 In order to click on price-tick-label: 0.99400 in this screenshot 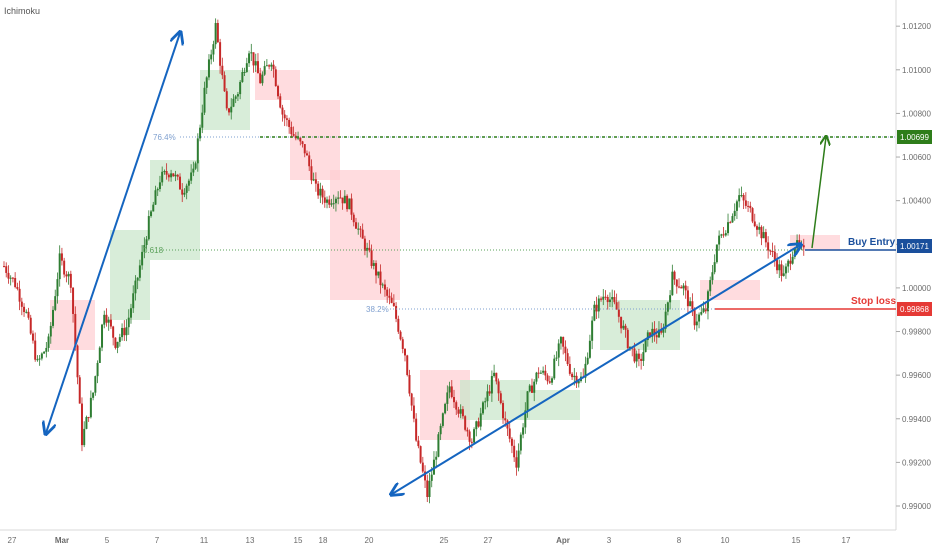, I will do `click(916, 419)`.